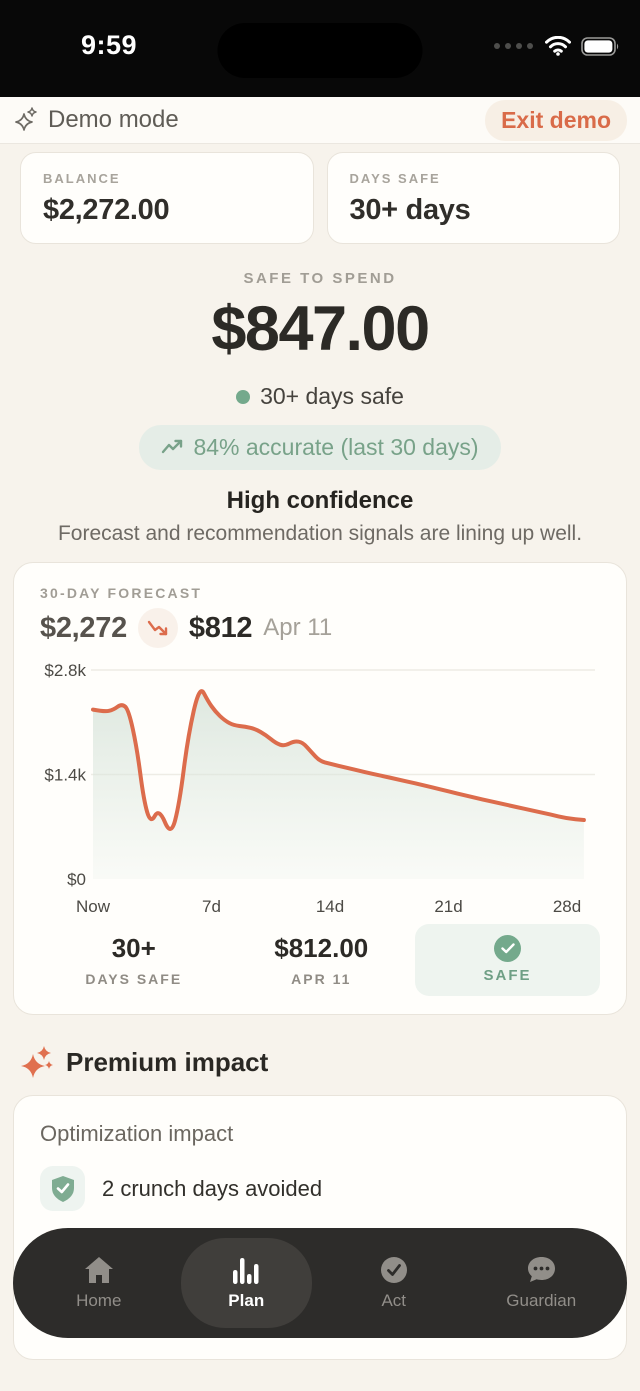 Image resolution: width=640 pixels, height=1391 pixels. Describe the element at coordinates (473, 198) in the screenshot. I see `days-safe-card: DAYS SAFE 30+ days` at that location.